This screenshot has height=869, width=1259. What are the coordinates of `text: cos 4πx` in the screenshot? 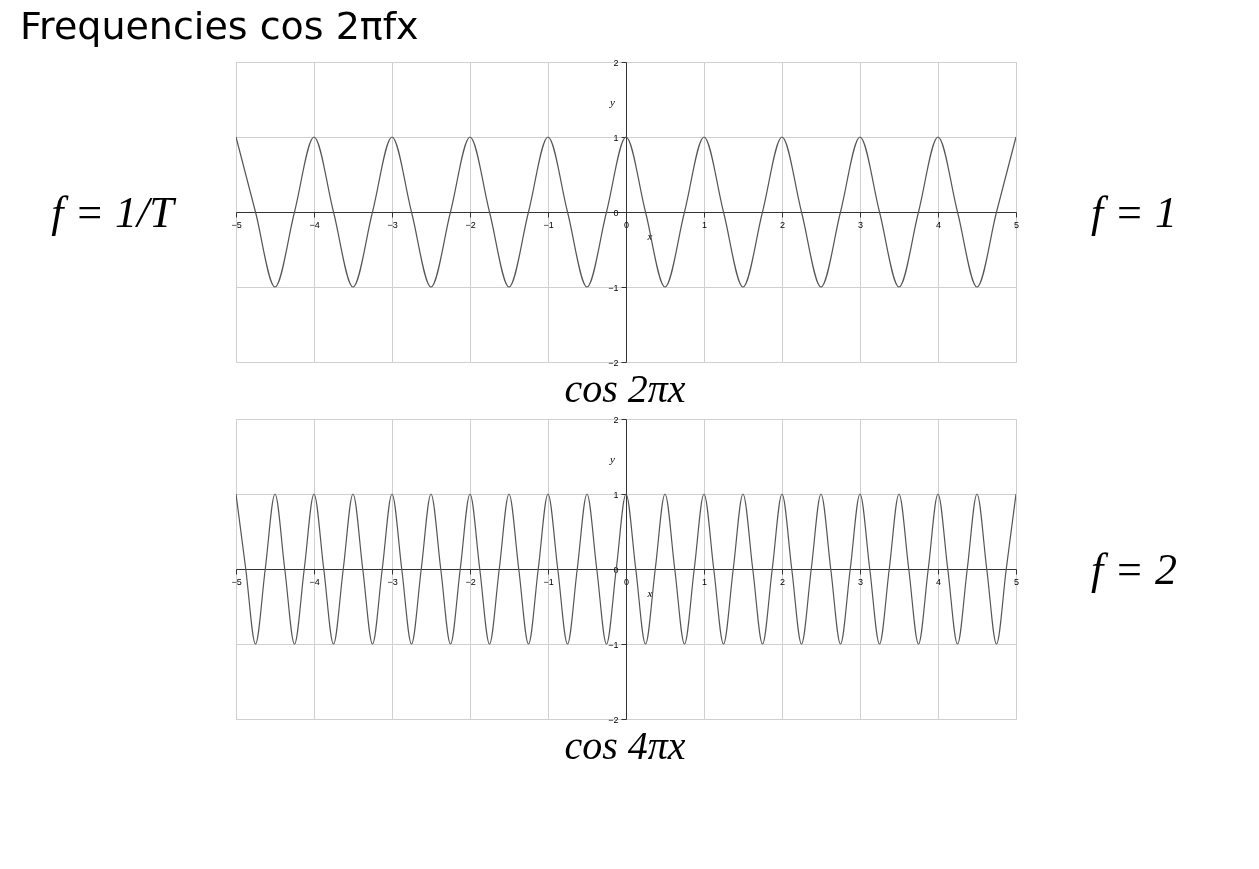 It's located at (625, 746).